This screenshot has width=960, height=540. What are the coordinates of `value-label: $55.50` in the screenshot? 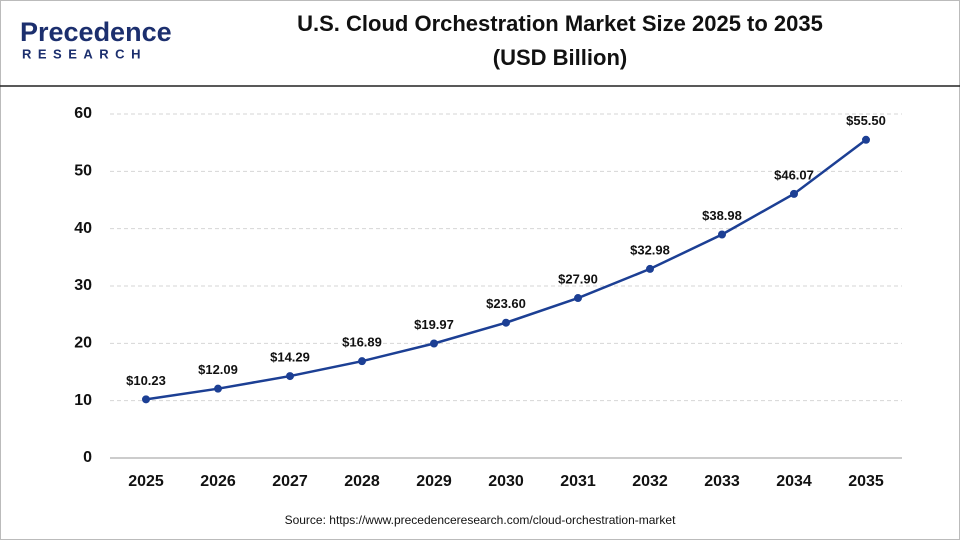 It's located at (866, 120).